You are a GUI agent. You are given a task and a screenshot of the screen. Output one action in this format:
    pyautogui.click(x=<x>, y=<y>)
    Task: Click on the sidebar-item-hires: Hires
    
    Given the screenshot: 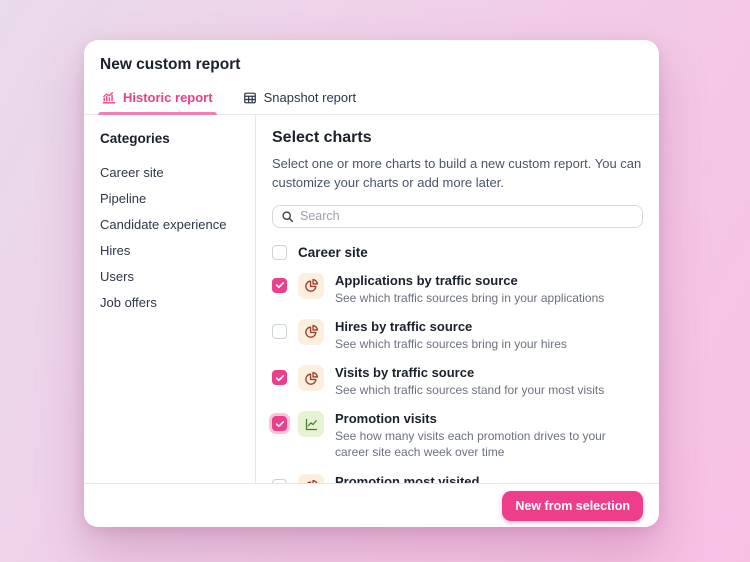 What is the action you would take?
    pyautogui.click(x=115, y=250)
    